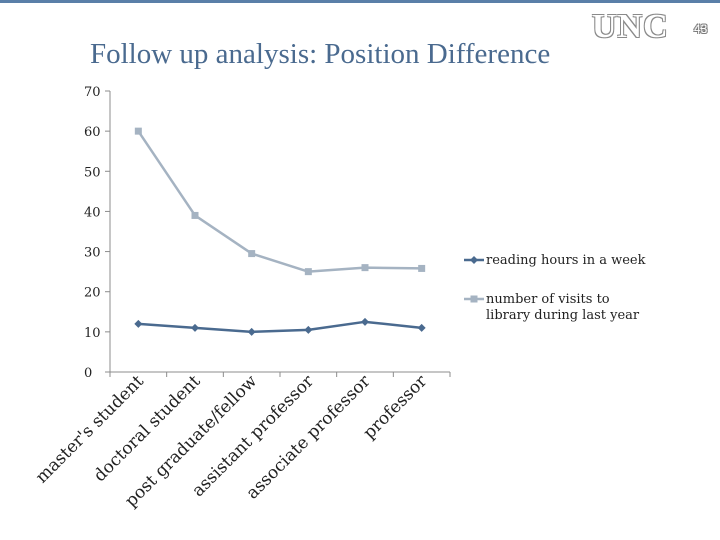  Describe the element at coordinates (92, 92) in the screenshot. I see `y-tick-label: 70` at that location.